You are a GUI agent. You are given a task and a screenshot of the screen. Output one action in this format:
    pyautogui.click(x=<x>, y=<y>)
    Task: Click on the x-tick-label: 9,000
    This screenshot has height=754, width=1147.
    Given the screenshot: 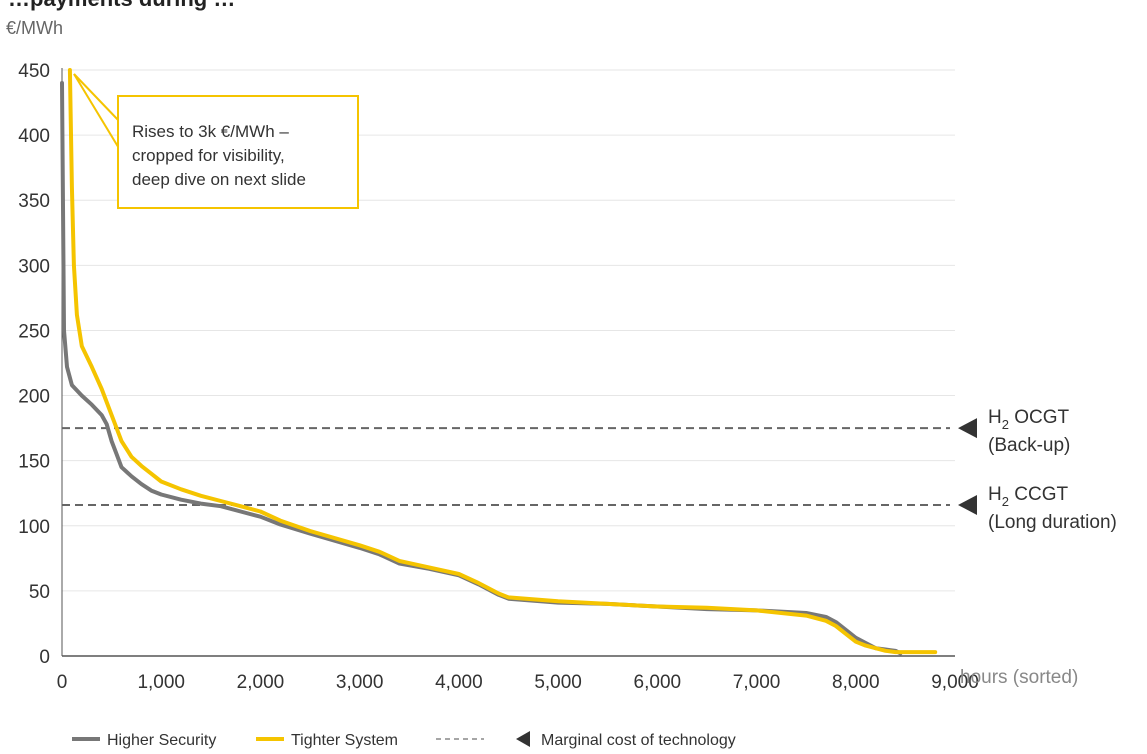 What is the action you would take?
    pyautogui.click(x=955, y=682)
    